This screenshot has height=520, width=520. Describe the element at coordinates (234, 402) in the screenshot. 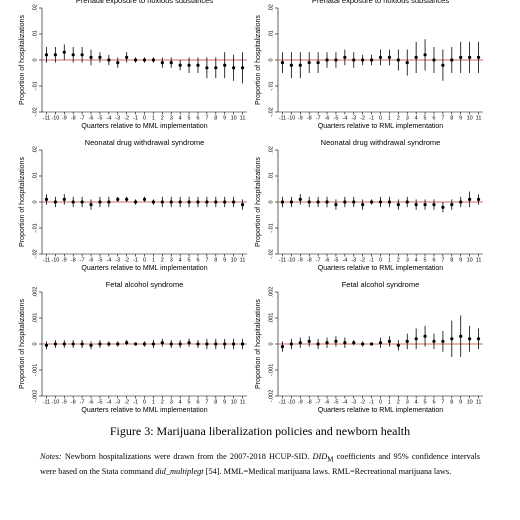

I see `x-tick-label: 10` at that location.